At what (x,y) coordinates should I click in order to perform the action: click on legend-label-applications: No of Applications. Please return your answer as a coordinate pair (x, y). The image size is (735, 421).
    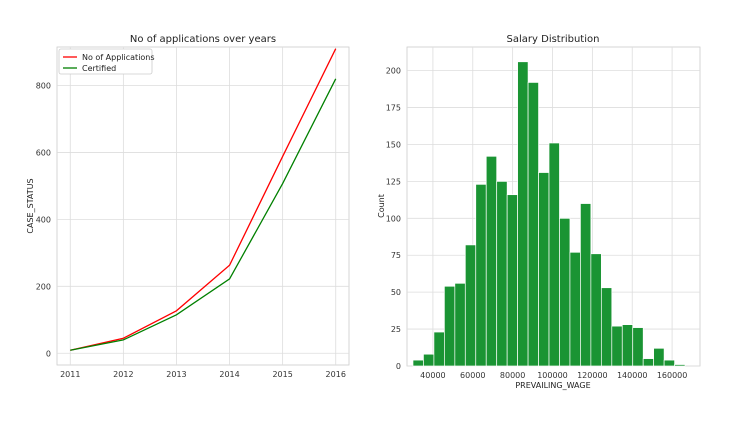
    Looking at the image, I should click on (118, 57).